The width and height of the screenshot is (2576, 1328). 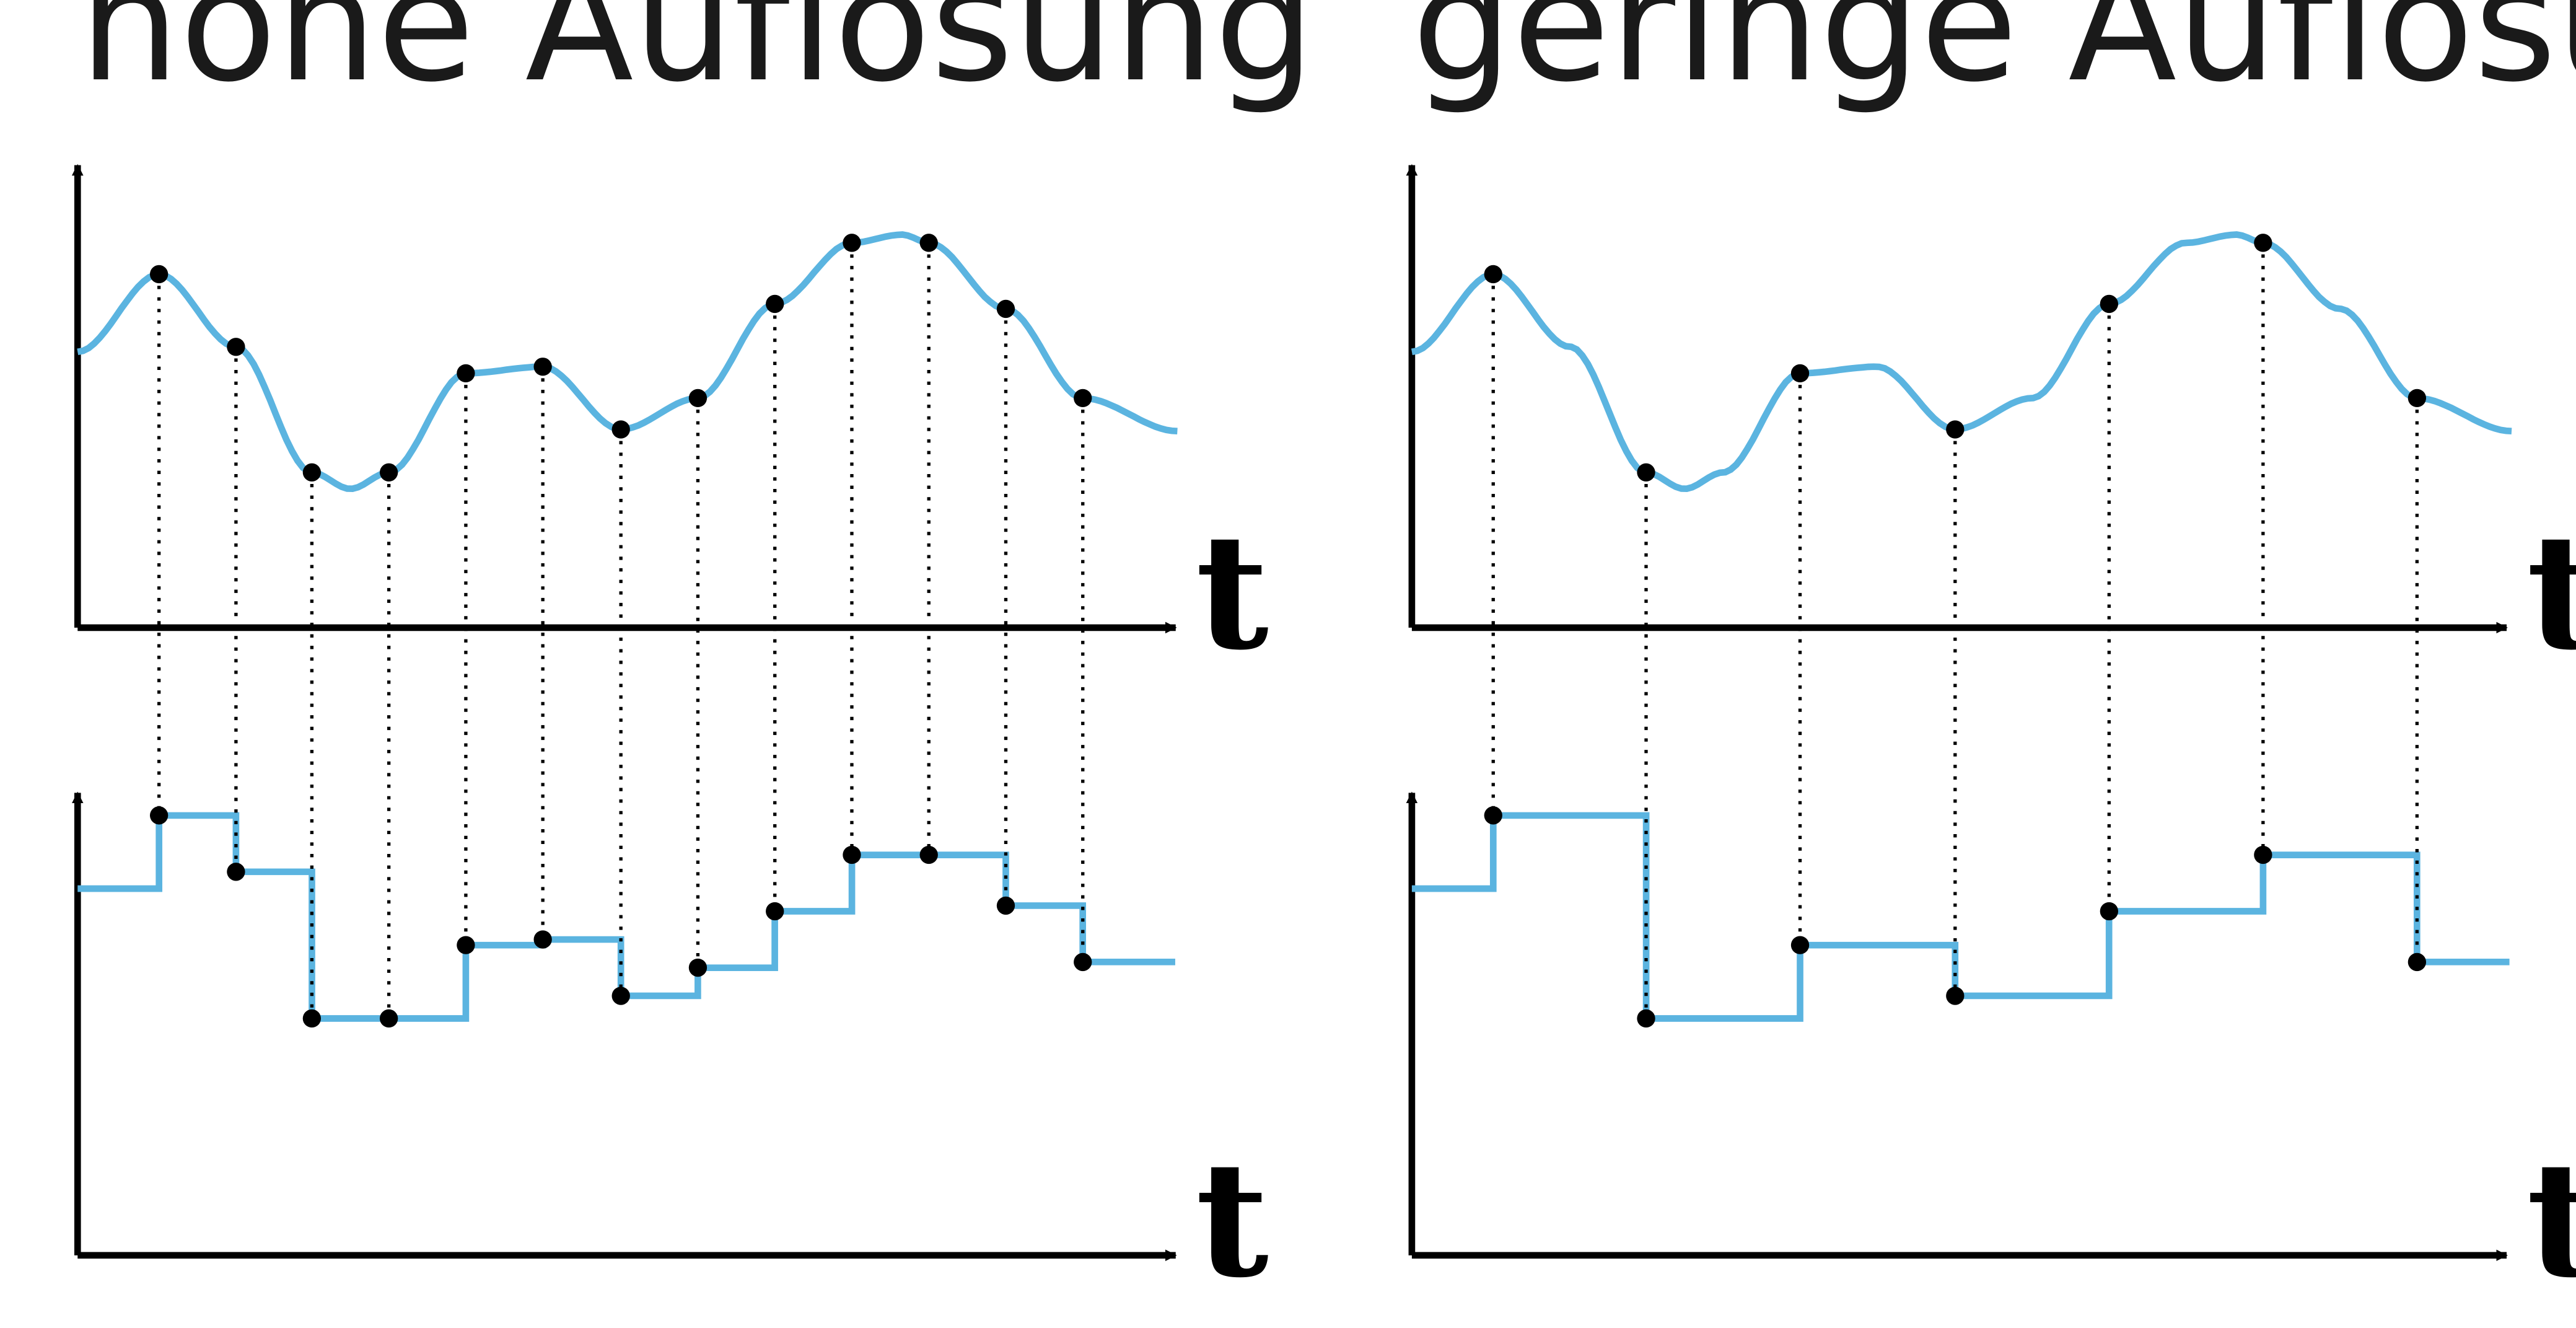 What do you see at coordinates (1232, 592) in the screenshot?
I see `time-axis-label-top-left: t` at bounding box center [1232, 592].